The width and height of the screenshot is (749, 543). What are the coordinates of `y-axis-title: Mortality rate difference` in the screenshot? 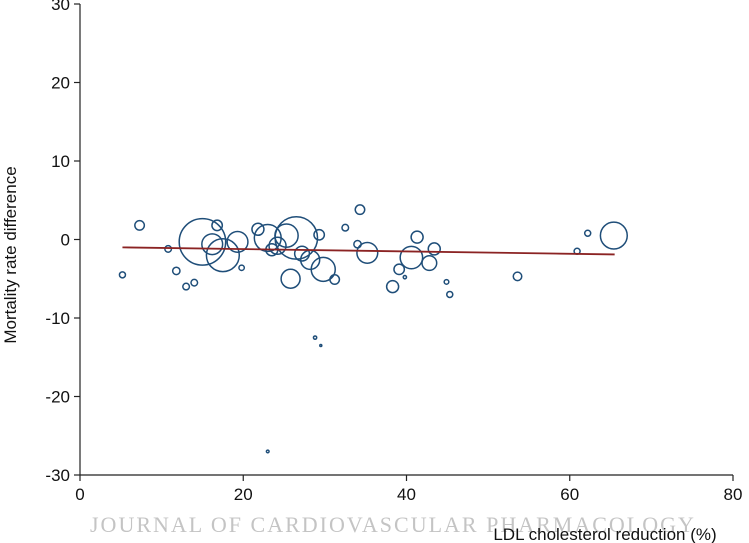 It's located at (10, 254).